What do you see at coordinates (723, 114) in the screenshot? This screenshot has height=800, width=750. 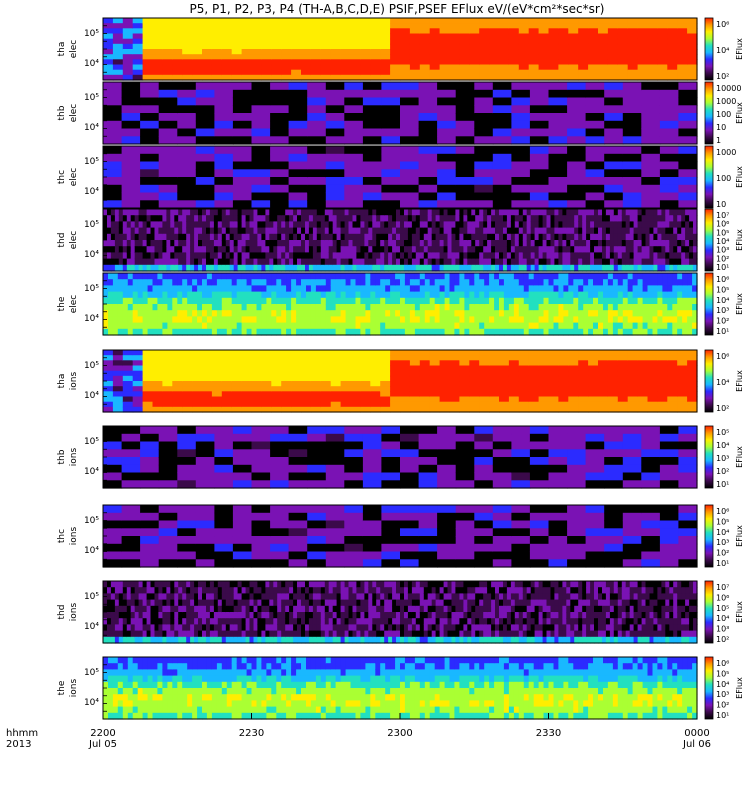 I see `colorbar-tick-label: 100` at bounding box center [723, 114].